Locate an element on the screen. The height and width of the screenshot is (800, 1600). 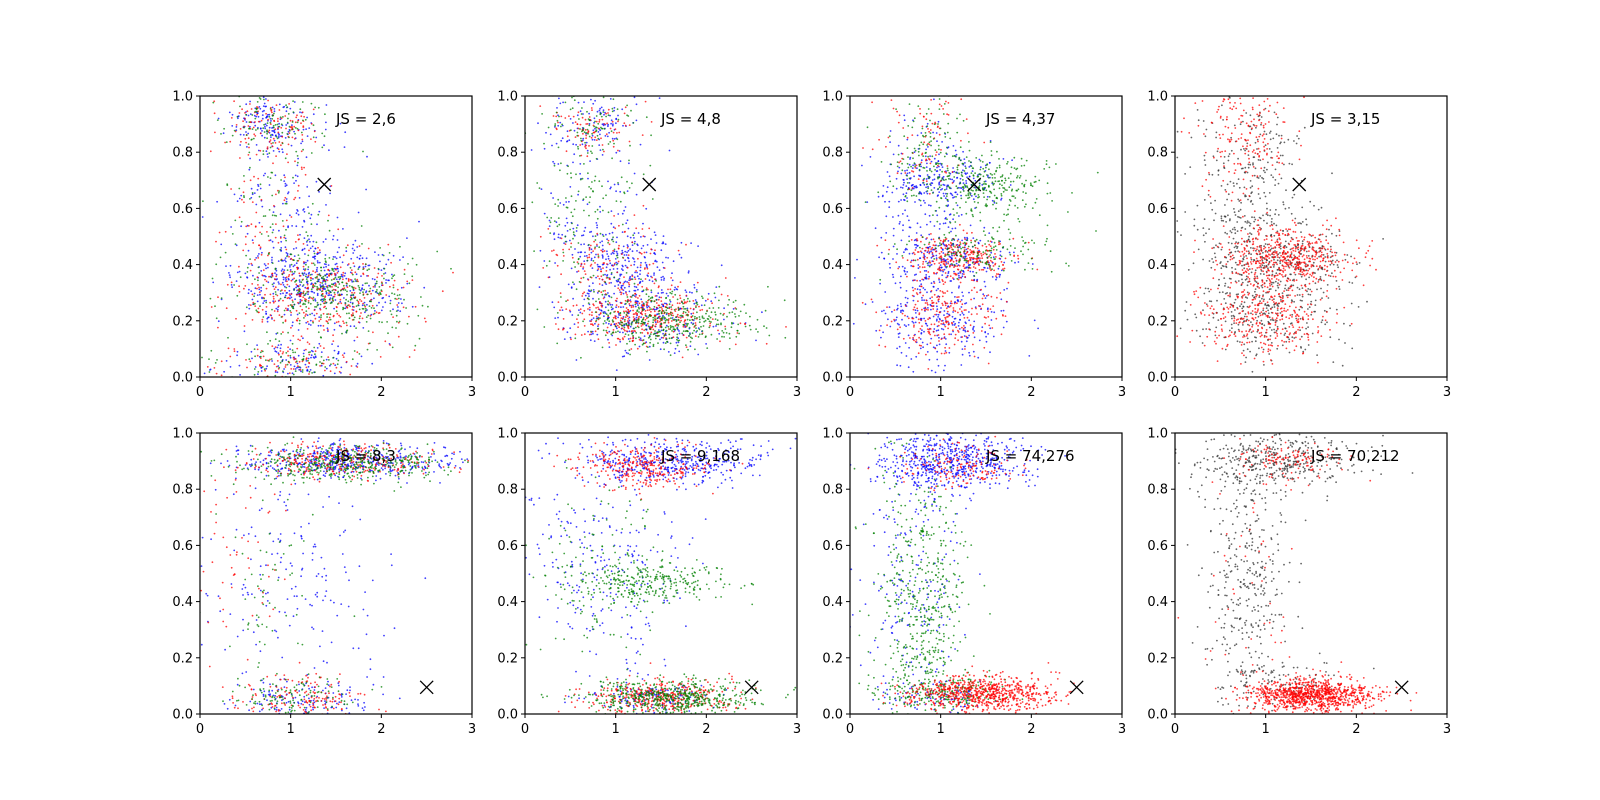
x-tick-label: 0 is located at coordinates (200, 392).